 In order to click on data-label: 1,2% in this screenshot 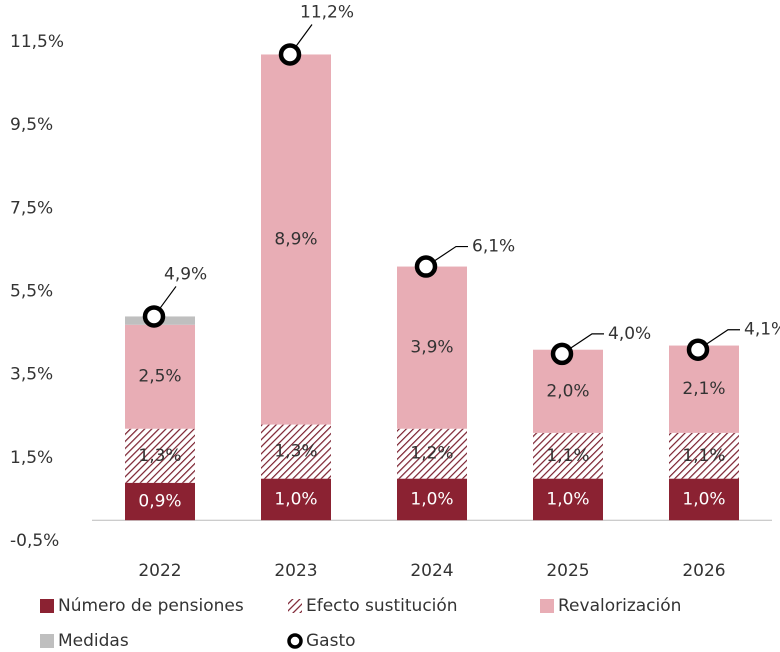, I will do `click(431, 454)`.